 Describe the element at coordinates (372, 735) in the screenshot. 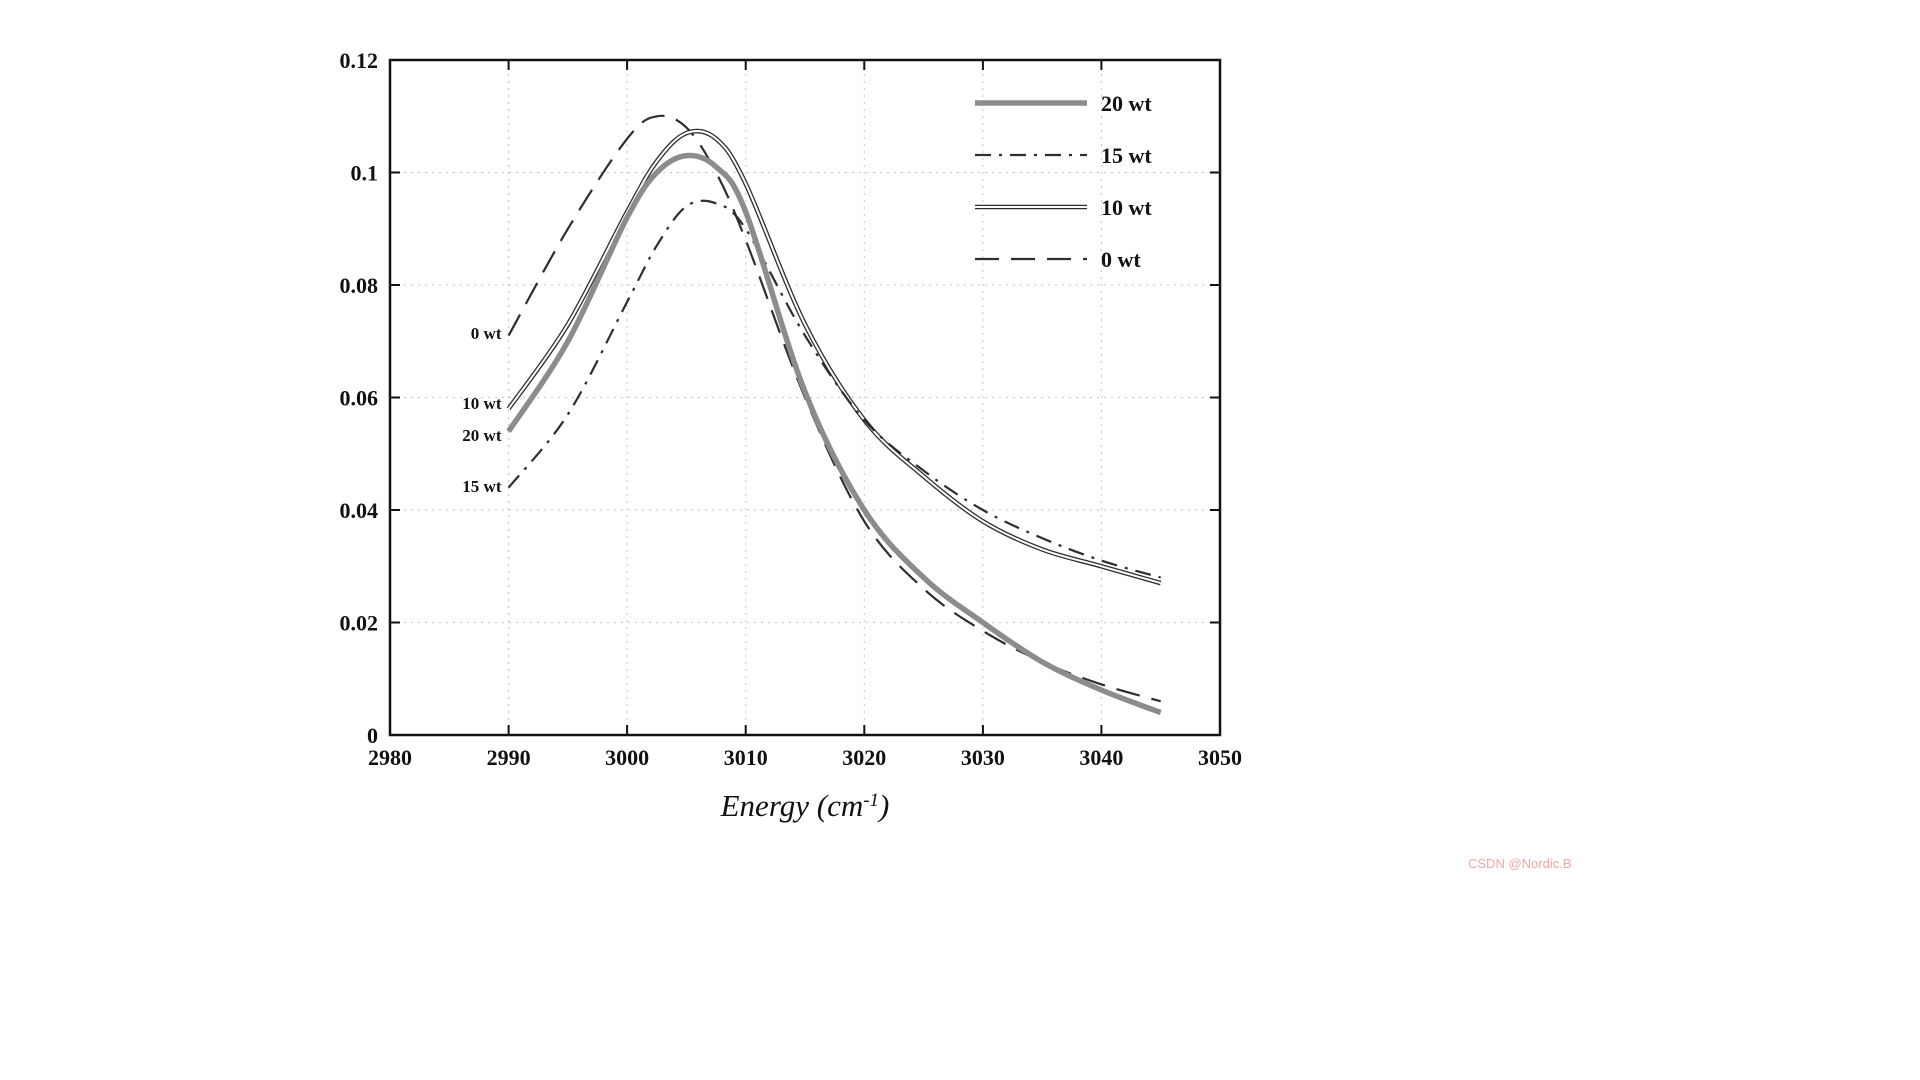

I see `y-tick-label: 0` at that location.